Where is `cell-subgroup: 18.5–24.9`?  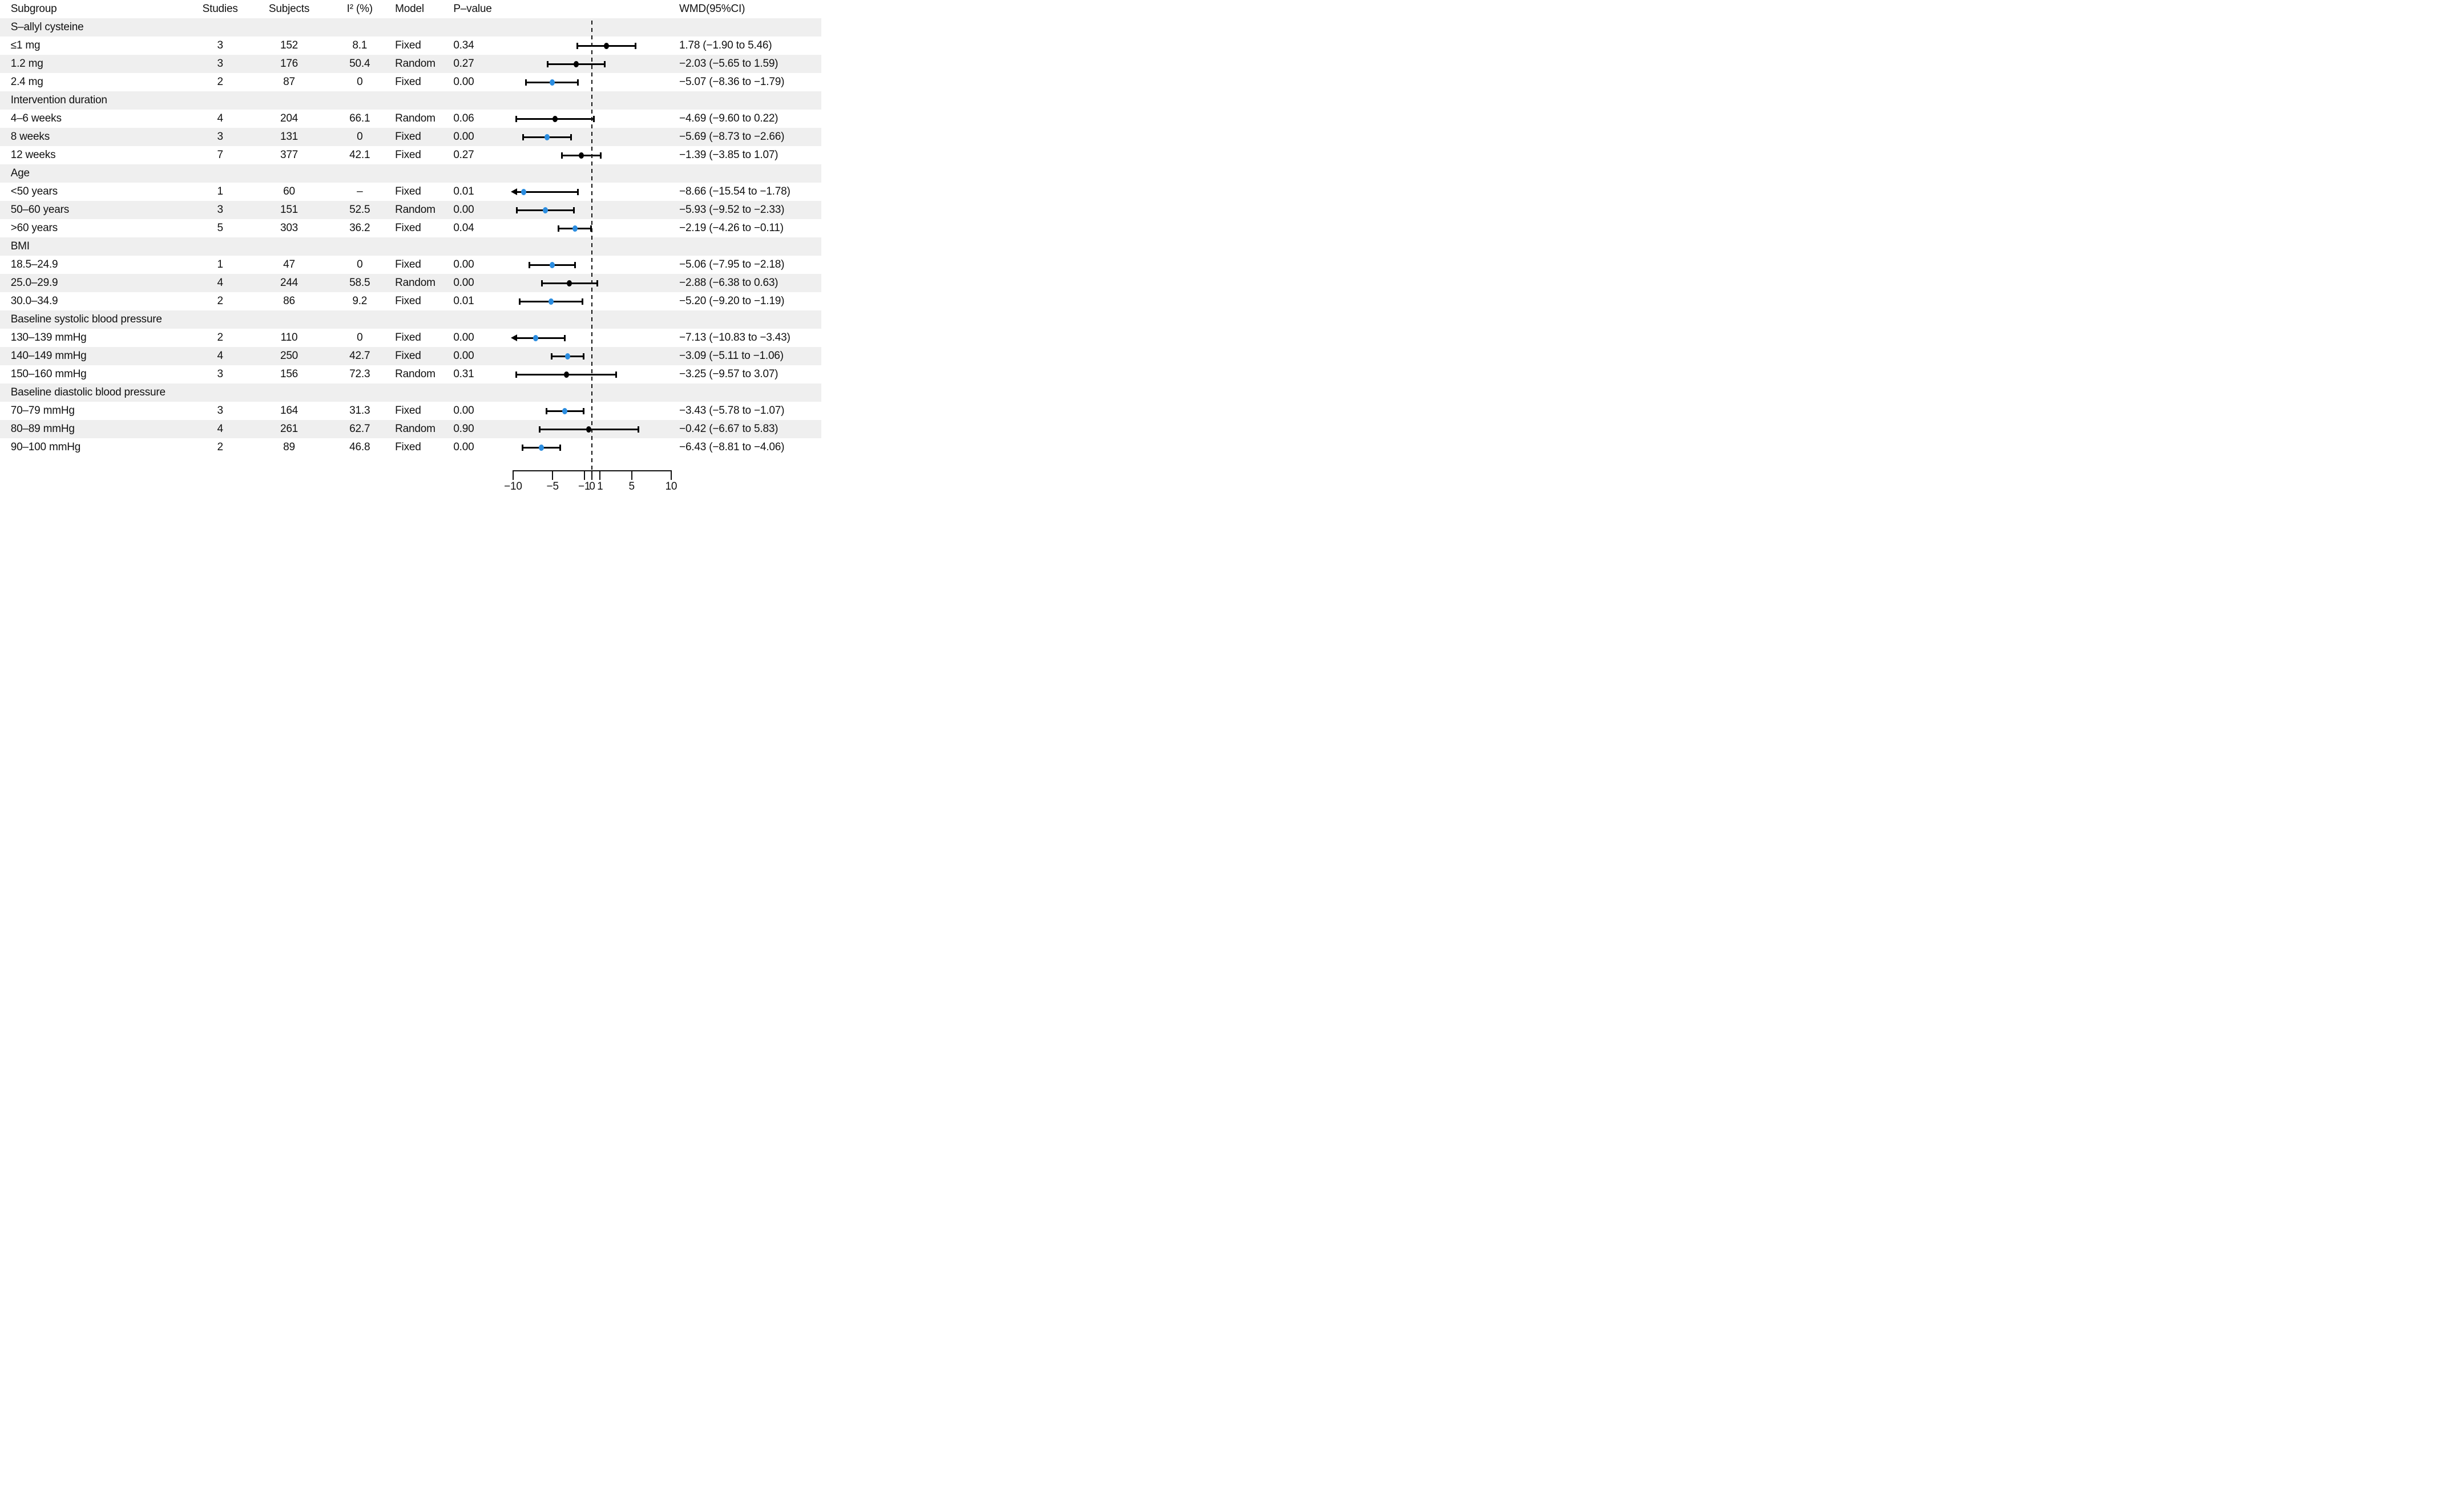
cell-subgroup: 18.5–24.9 is located at coordinates (34, 264).